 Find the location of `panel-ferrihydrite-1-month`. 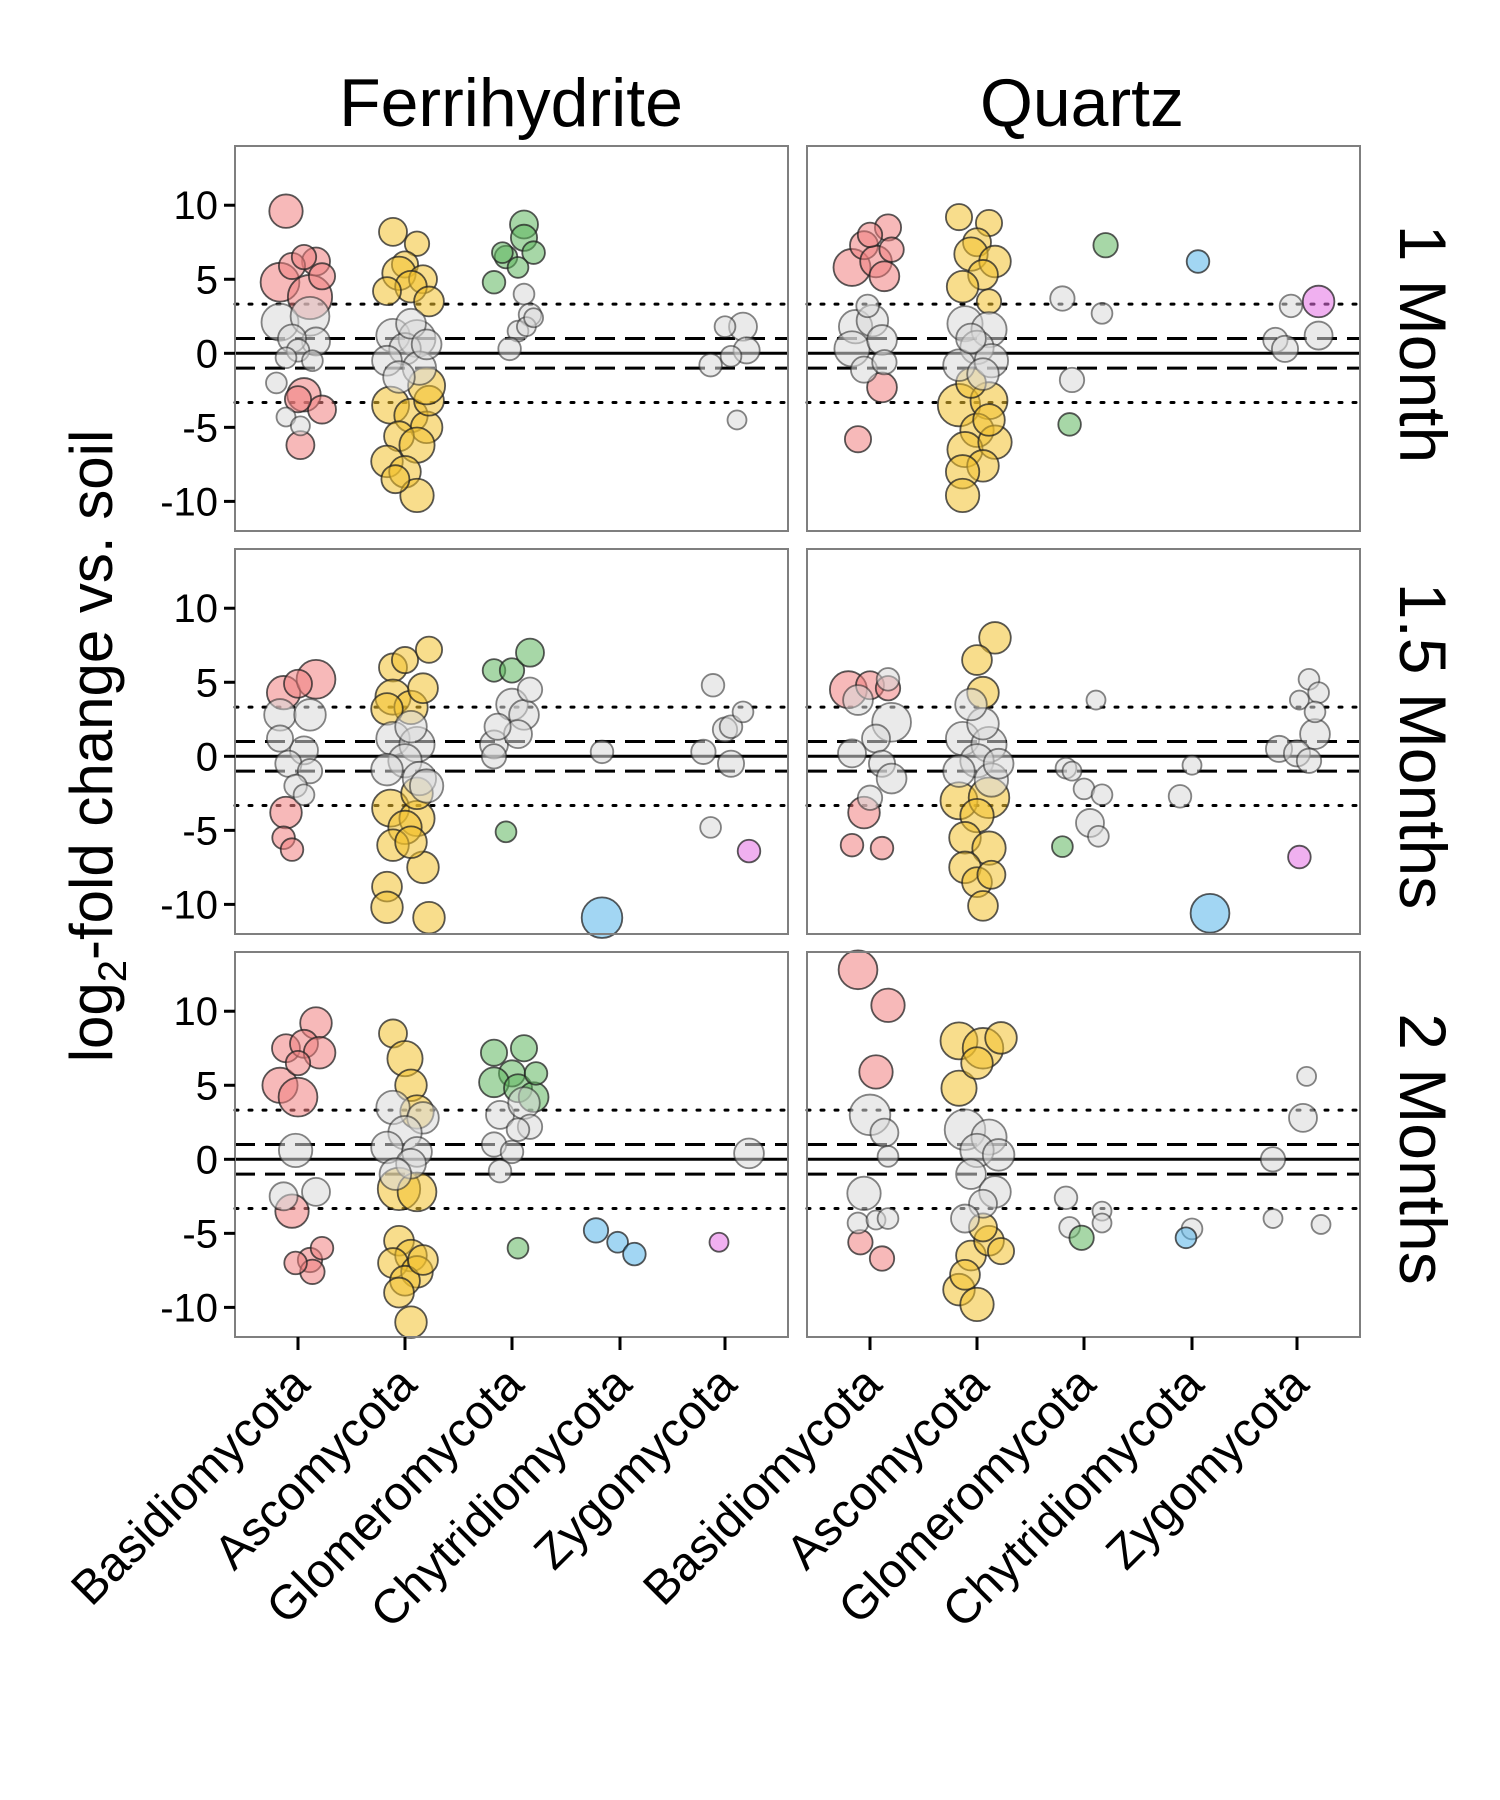

panel-ferrihydrite-1-month is located at coordinates (511, 338).